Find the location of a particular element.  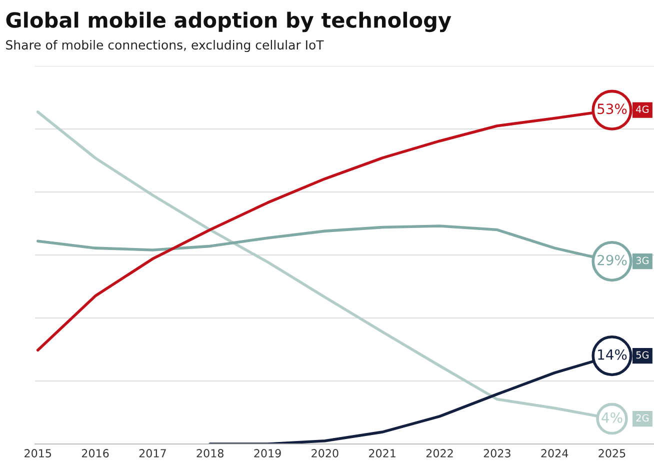

data-label: 53% is located at coordinates (612, 109).